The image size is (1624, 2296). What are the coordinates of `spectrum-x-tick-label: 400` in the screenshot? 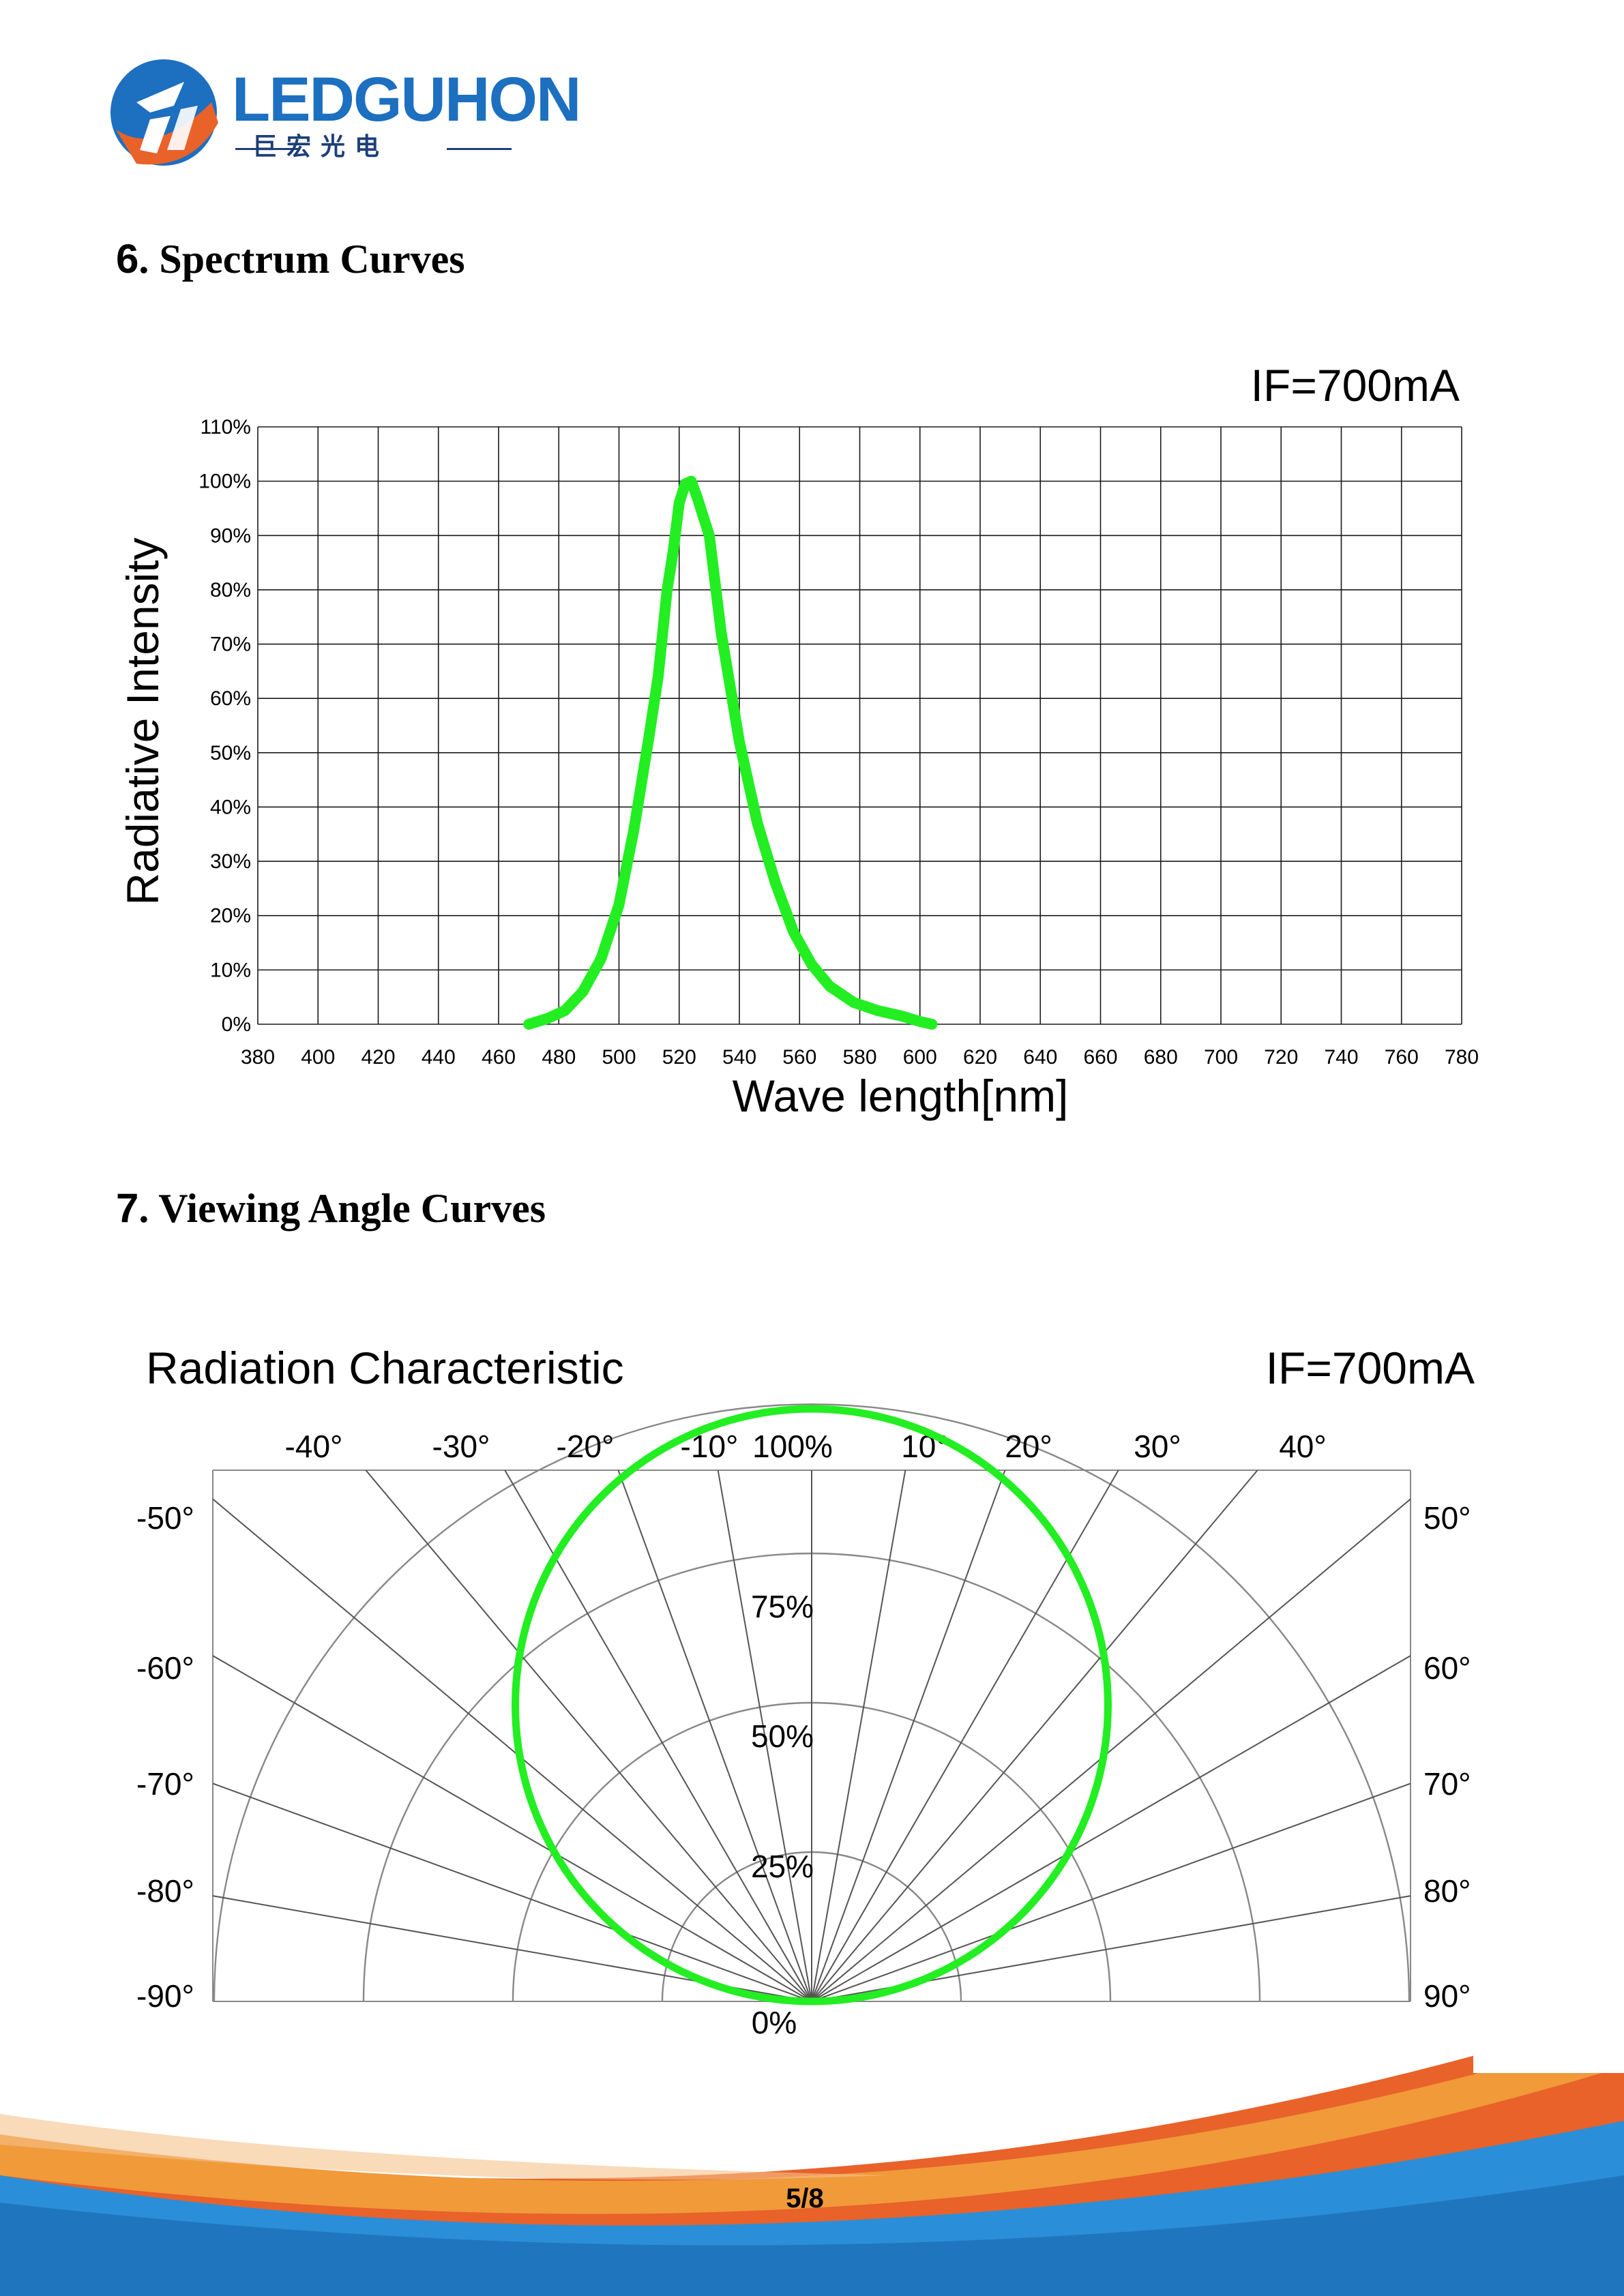 It's located at (318, 1058).